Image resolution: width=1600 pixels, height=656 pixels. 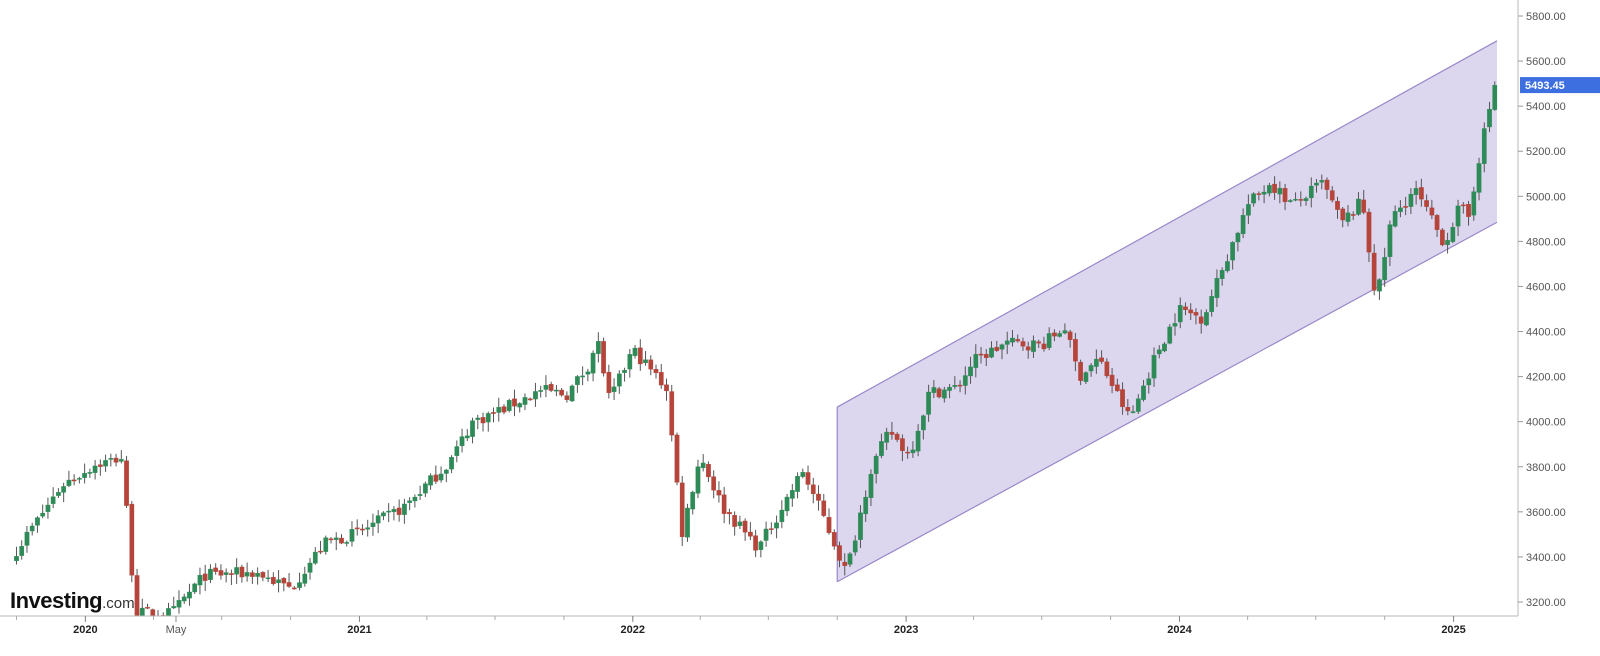 I want to click on y-tick-label: 3800.00, so click(x=1546, y=468).